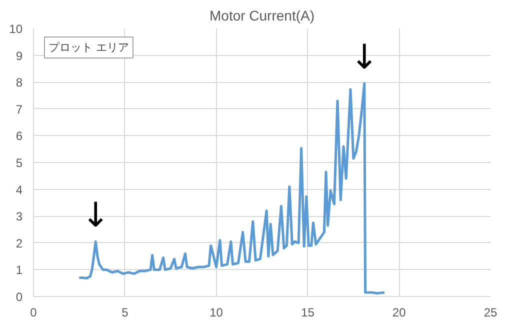  What do you see at coordinates (217, 313) in the screenshot?
I see `x-tick-label: 10` at bounding box center [217, 313].